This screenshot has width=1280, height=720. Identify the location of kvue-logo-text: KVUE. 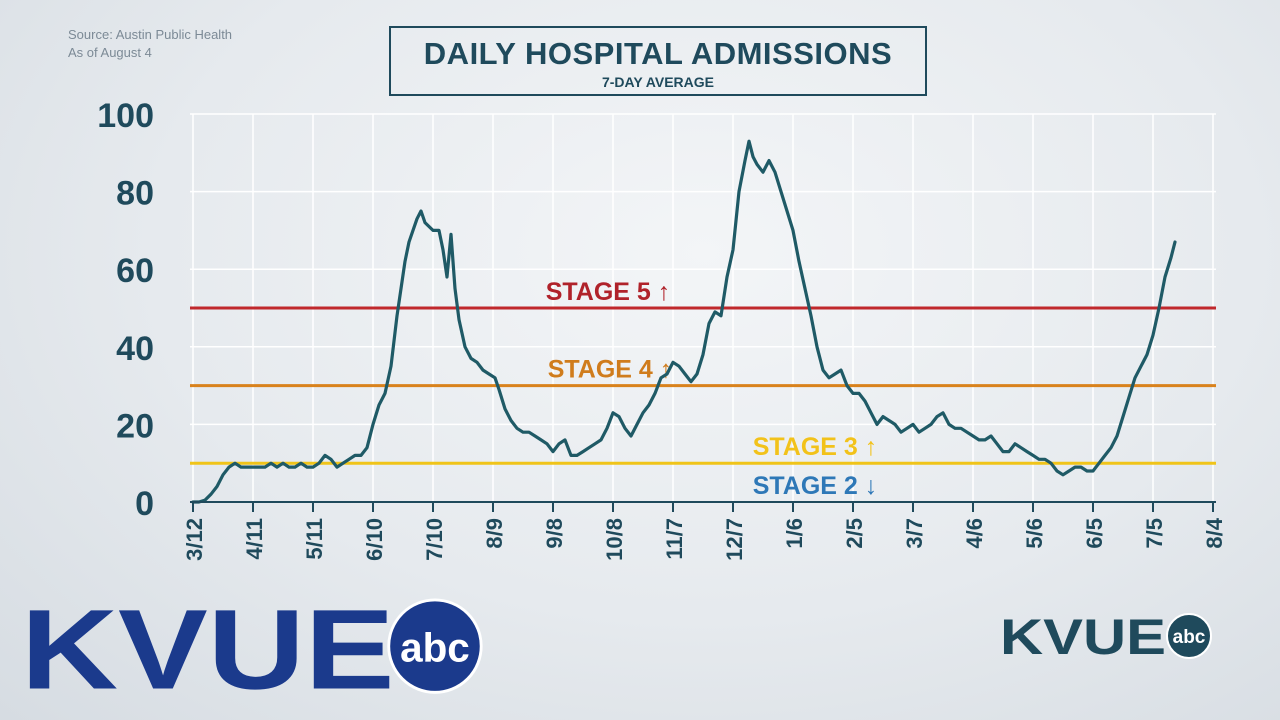
(208, 650).